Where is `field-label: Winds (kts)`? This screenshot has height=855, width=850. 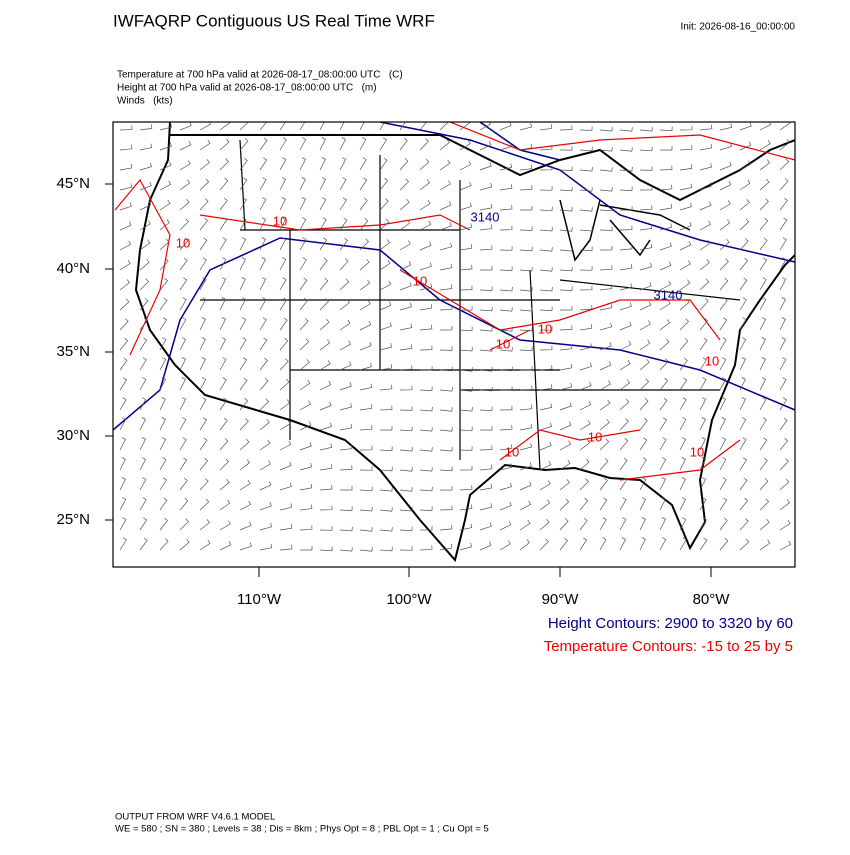
field-label: Winds (kts) is located at coordinates (145, 101).